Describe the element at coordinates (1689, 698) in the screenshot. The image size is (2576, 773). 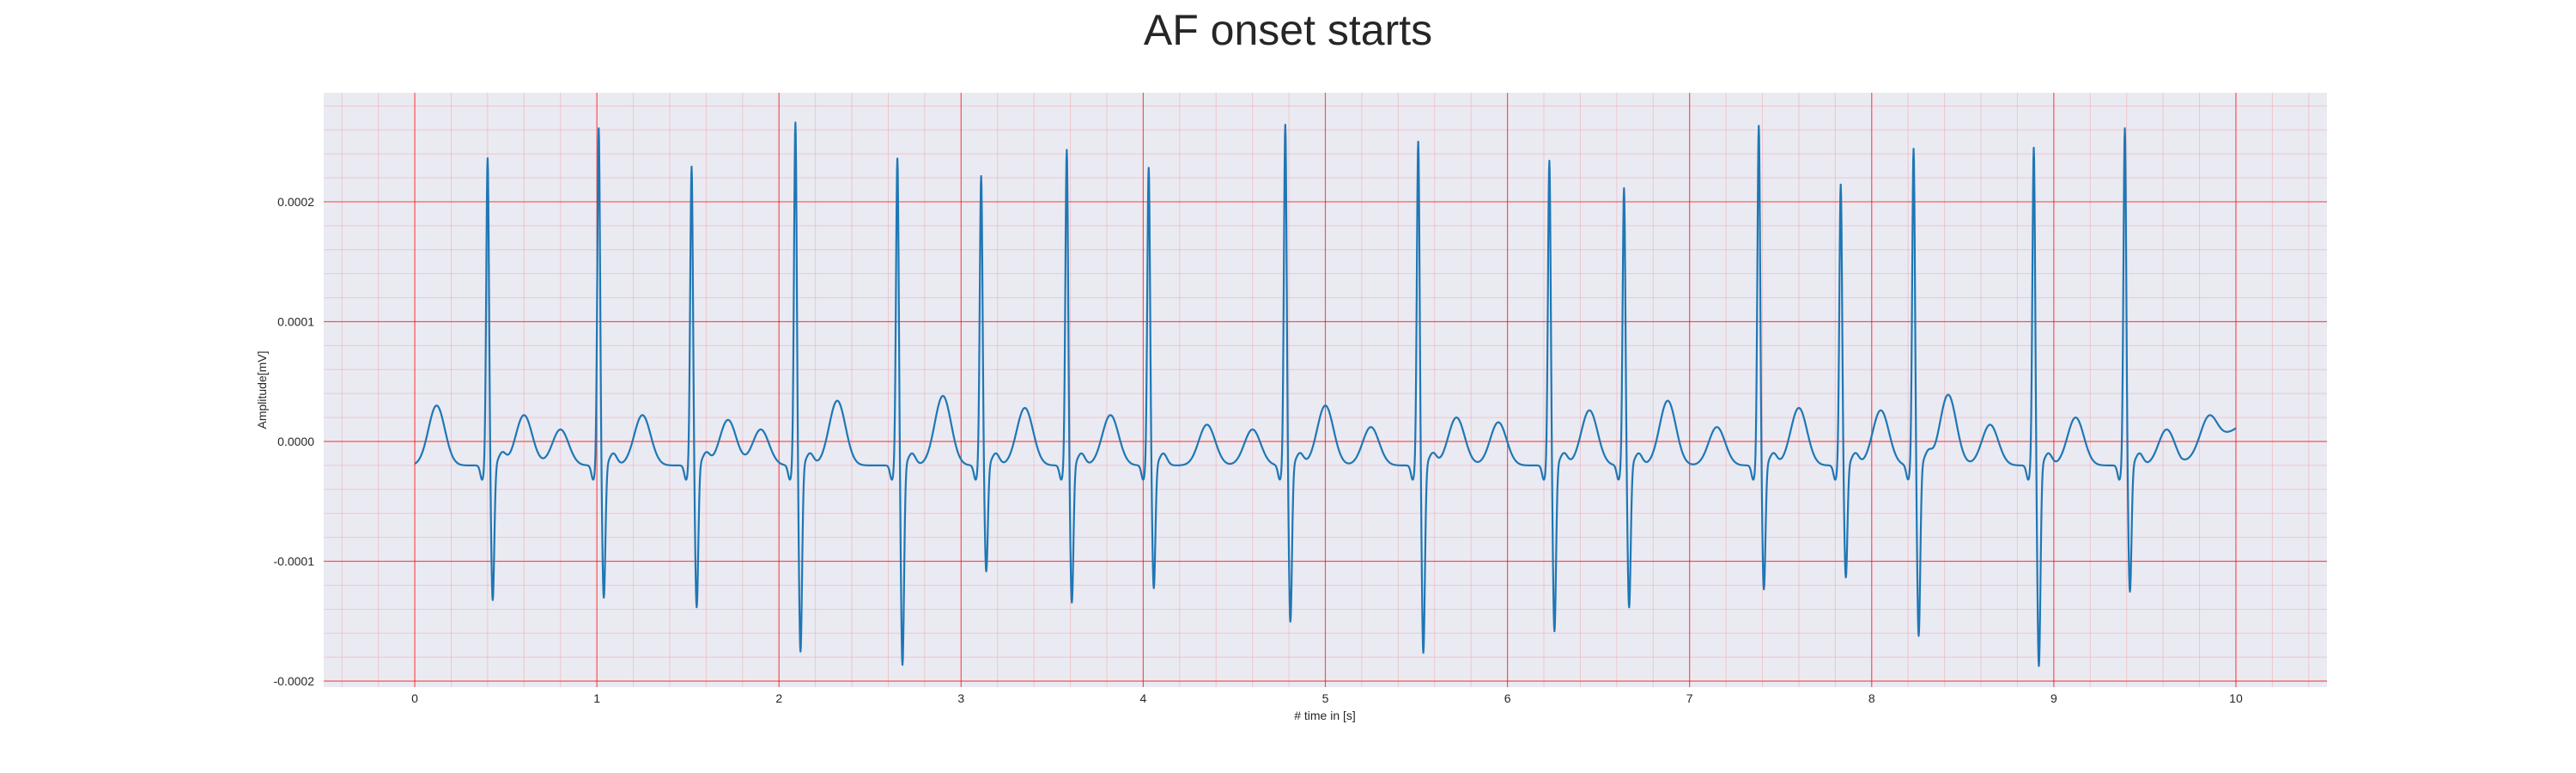
I see `x-tick-label: 7` at that location.